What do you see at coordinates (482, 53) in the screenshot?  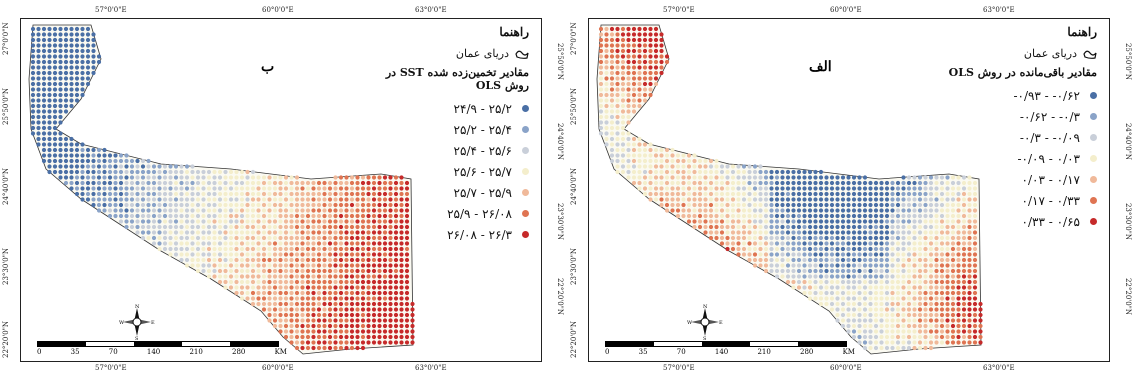 I see `sea-label: دریای عمان` at bounding box center [482, 53].